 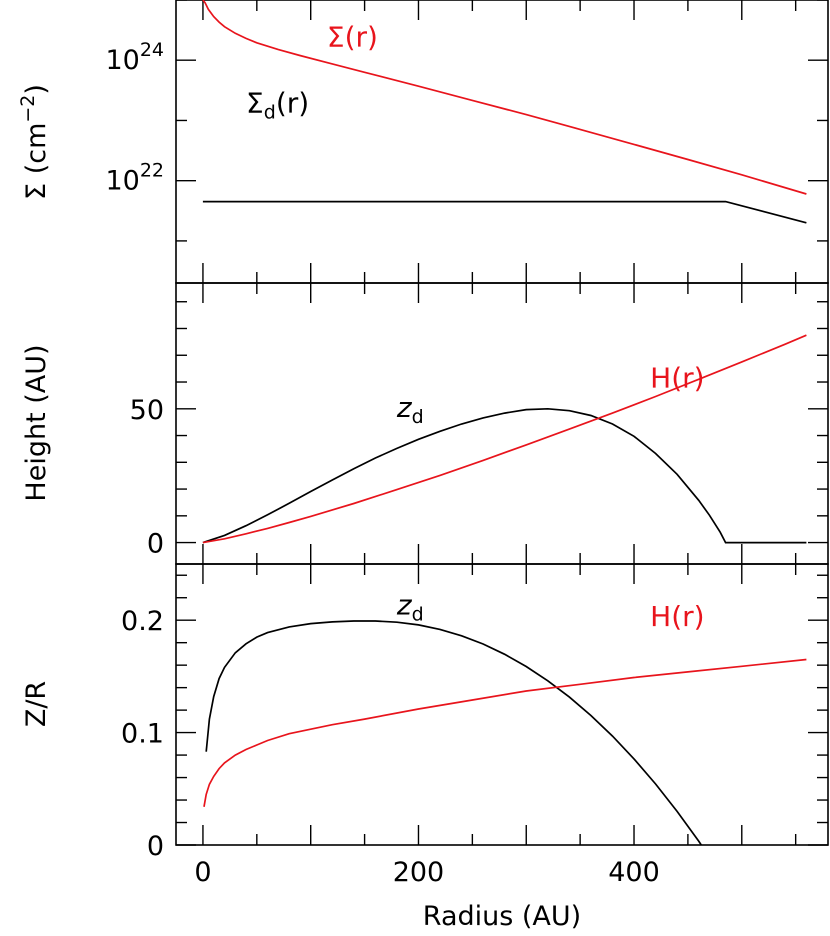 What do you see at coordinates (502, 916) in the screenshot?
I see `x-axis-label: Radius (AU)` at bounding box center [502, 916].